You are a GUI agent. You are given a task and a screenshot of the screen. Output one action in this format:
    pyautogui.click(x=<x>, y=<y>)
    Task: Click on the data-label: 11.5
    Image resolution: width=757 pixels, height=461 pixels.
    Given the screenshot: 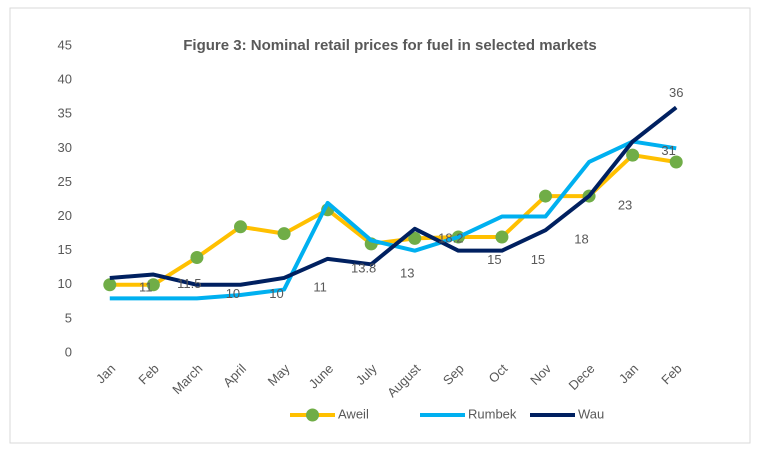 What is the action you would take?
    pyautogui.click(x=189, y=283)
    